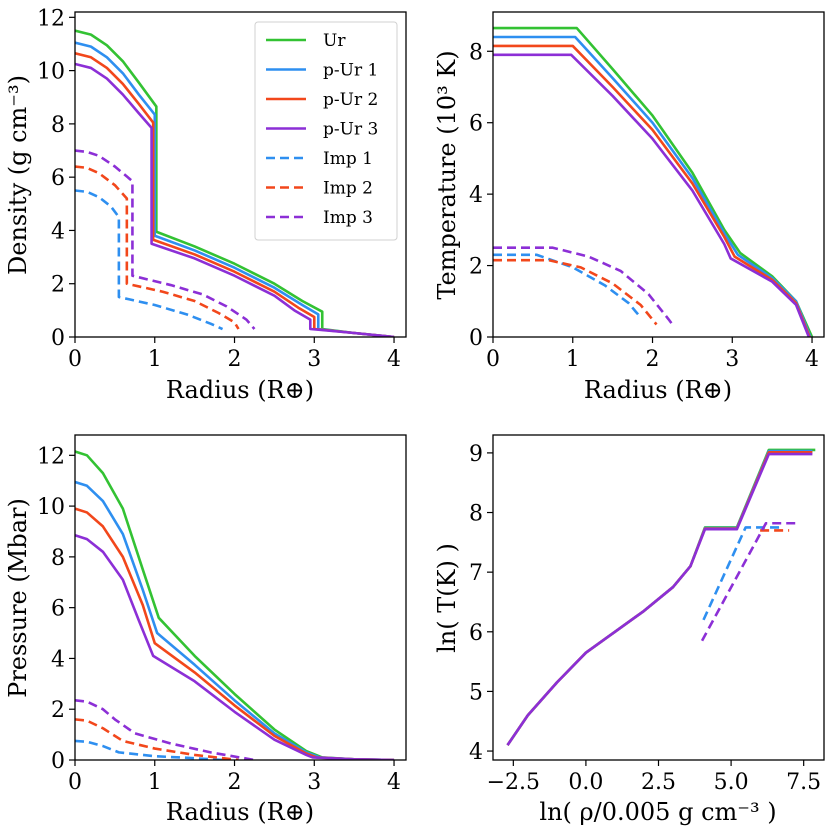  What do you see at coordinates (394, 359) in the screenshot?
I see `density-xtick-label: 4` at bounding box center [394, 359].